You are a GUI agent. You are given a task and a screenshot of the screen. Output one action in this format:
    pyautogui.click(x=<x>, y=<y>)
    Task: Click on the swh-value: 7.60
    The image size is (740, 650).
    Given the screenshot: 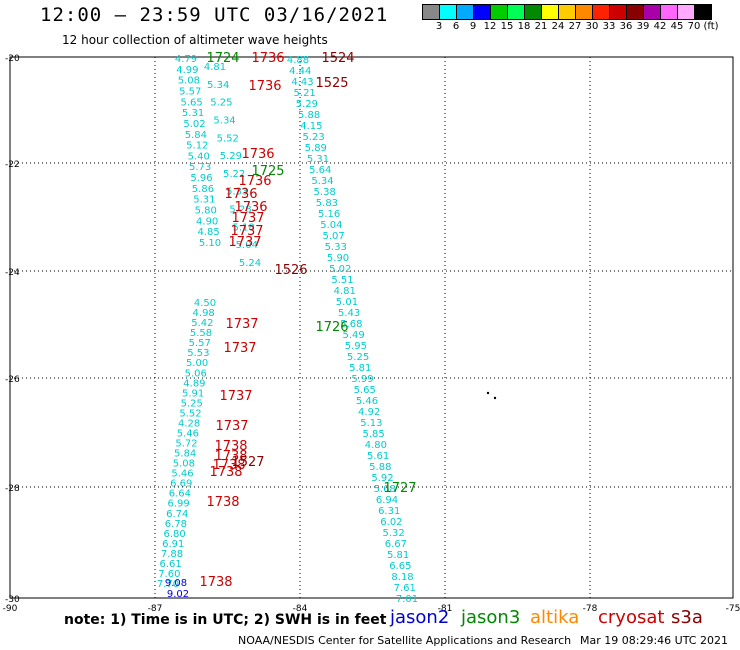 What is the action you would take?
    pyautogui.click(x=169, y=574)
    